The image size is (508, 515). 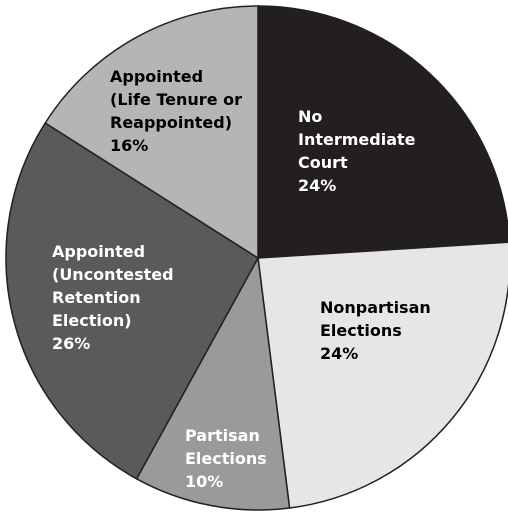 What do you see at coordinates (323, 162) in the screenshot?
I see `slice-label: Court` at bounding box center [323, 162].